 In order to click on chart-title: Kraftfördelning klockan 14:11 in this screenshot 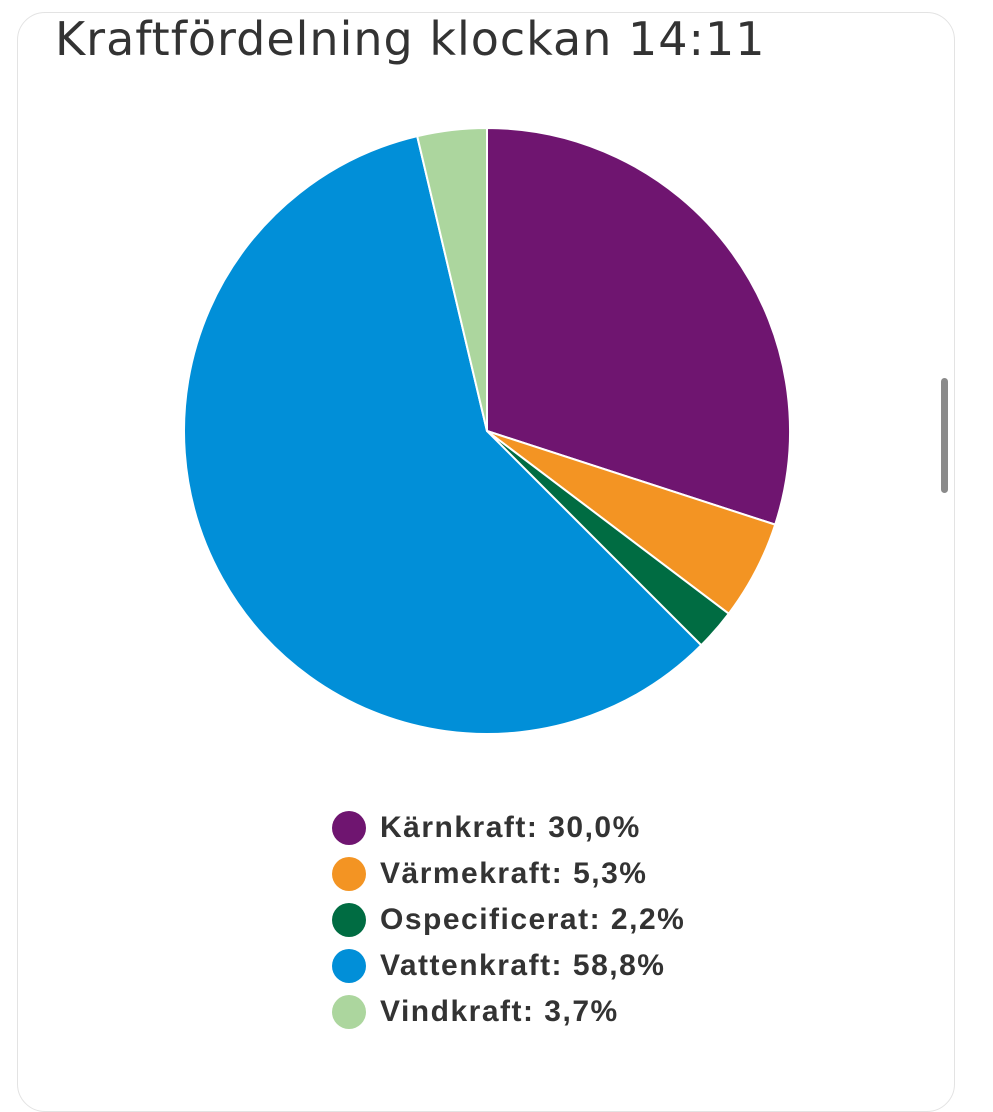, I will do `click(410, 39)`.